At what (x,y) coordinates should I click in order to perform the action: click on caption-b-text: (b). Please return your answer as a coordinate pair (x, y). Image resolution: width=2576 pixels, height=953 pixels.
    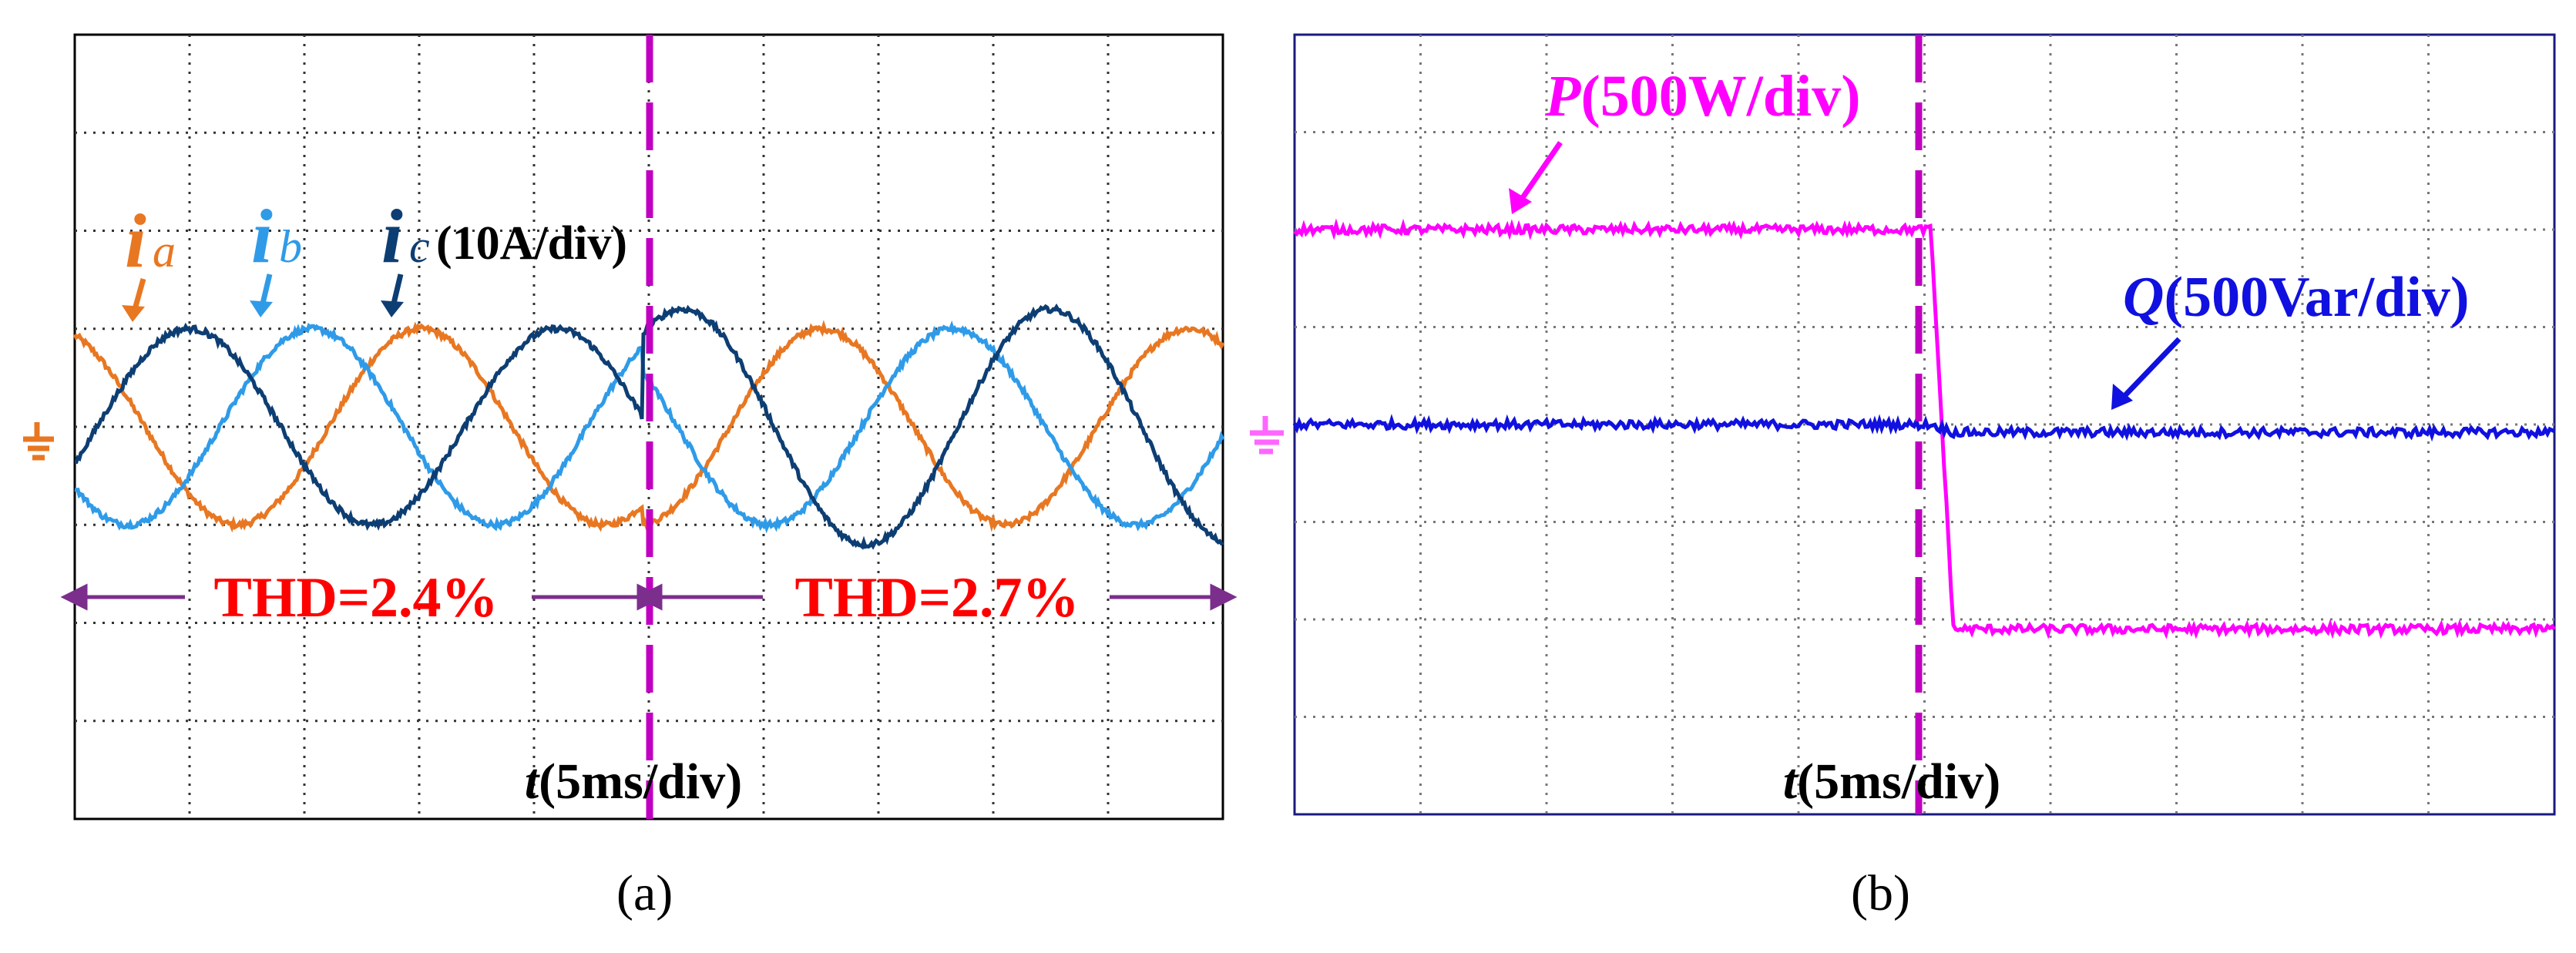
    Looking at the image, I should click on (1880, 893).